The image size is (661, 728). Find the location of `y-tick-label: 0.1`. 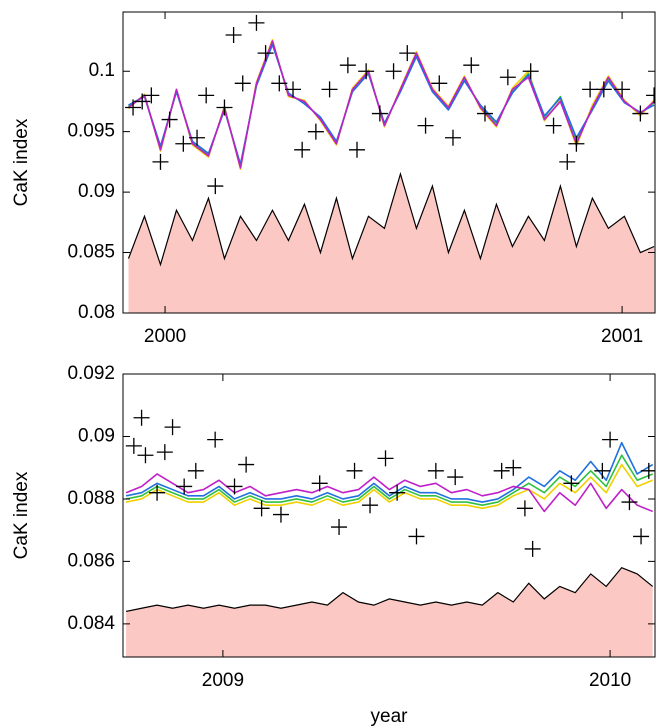

y-tick-label: 0.1 is located at coordinates (102, 70).